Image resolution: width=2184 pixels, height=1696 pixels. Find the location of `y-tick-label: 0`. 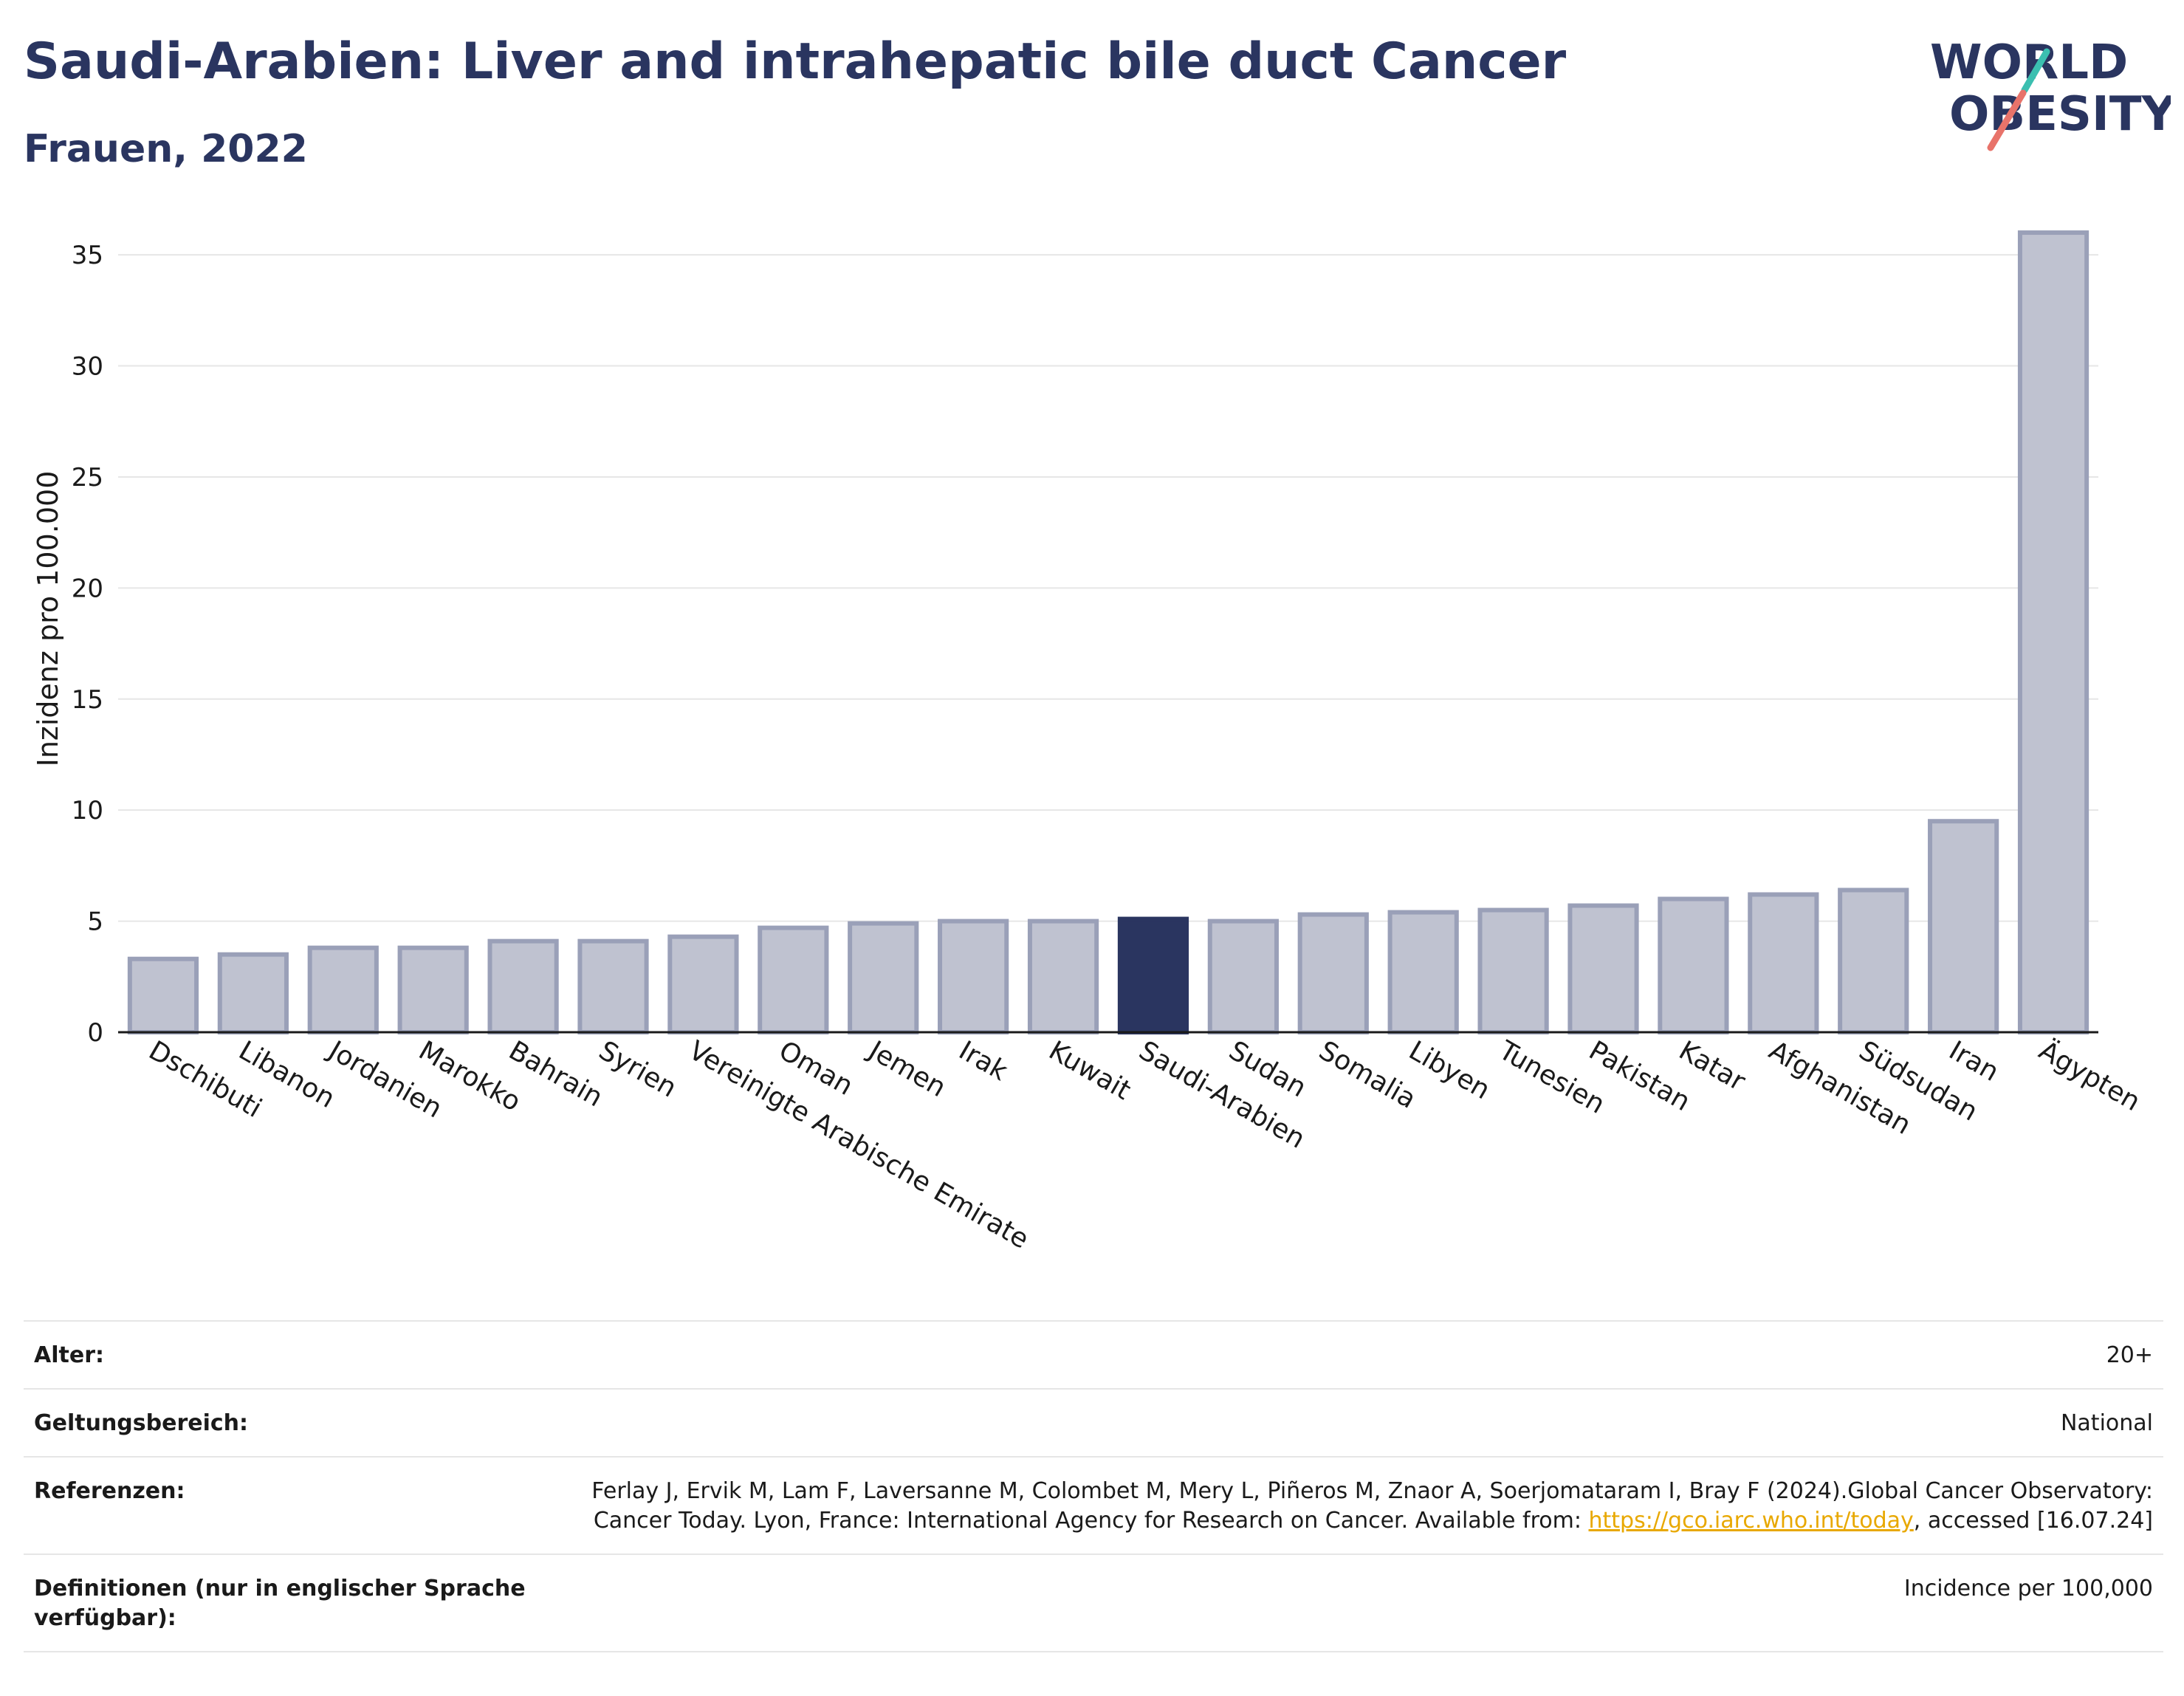

y-tick-label: 0 is located at coordinates (95, 1033).